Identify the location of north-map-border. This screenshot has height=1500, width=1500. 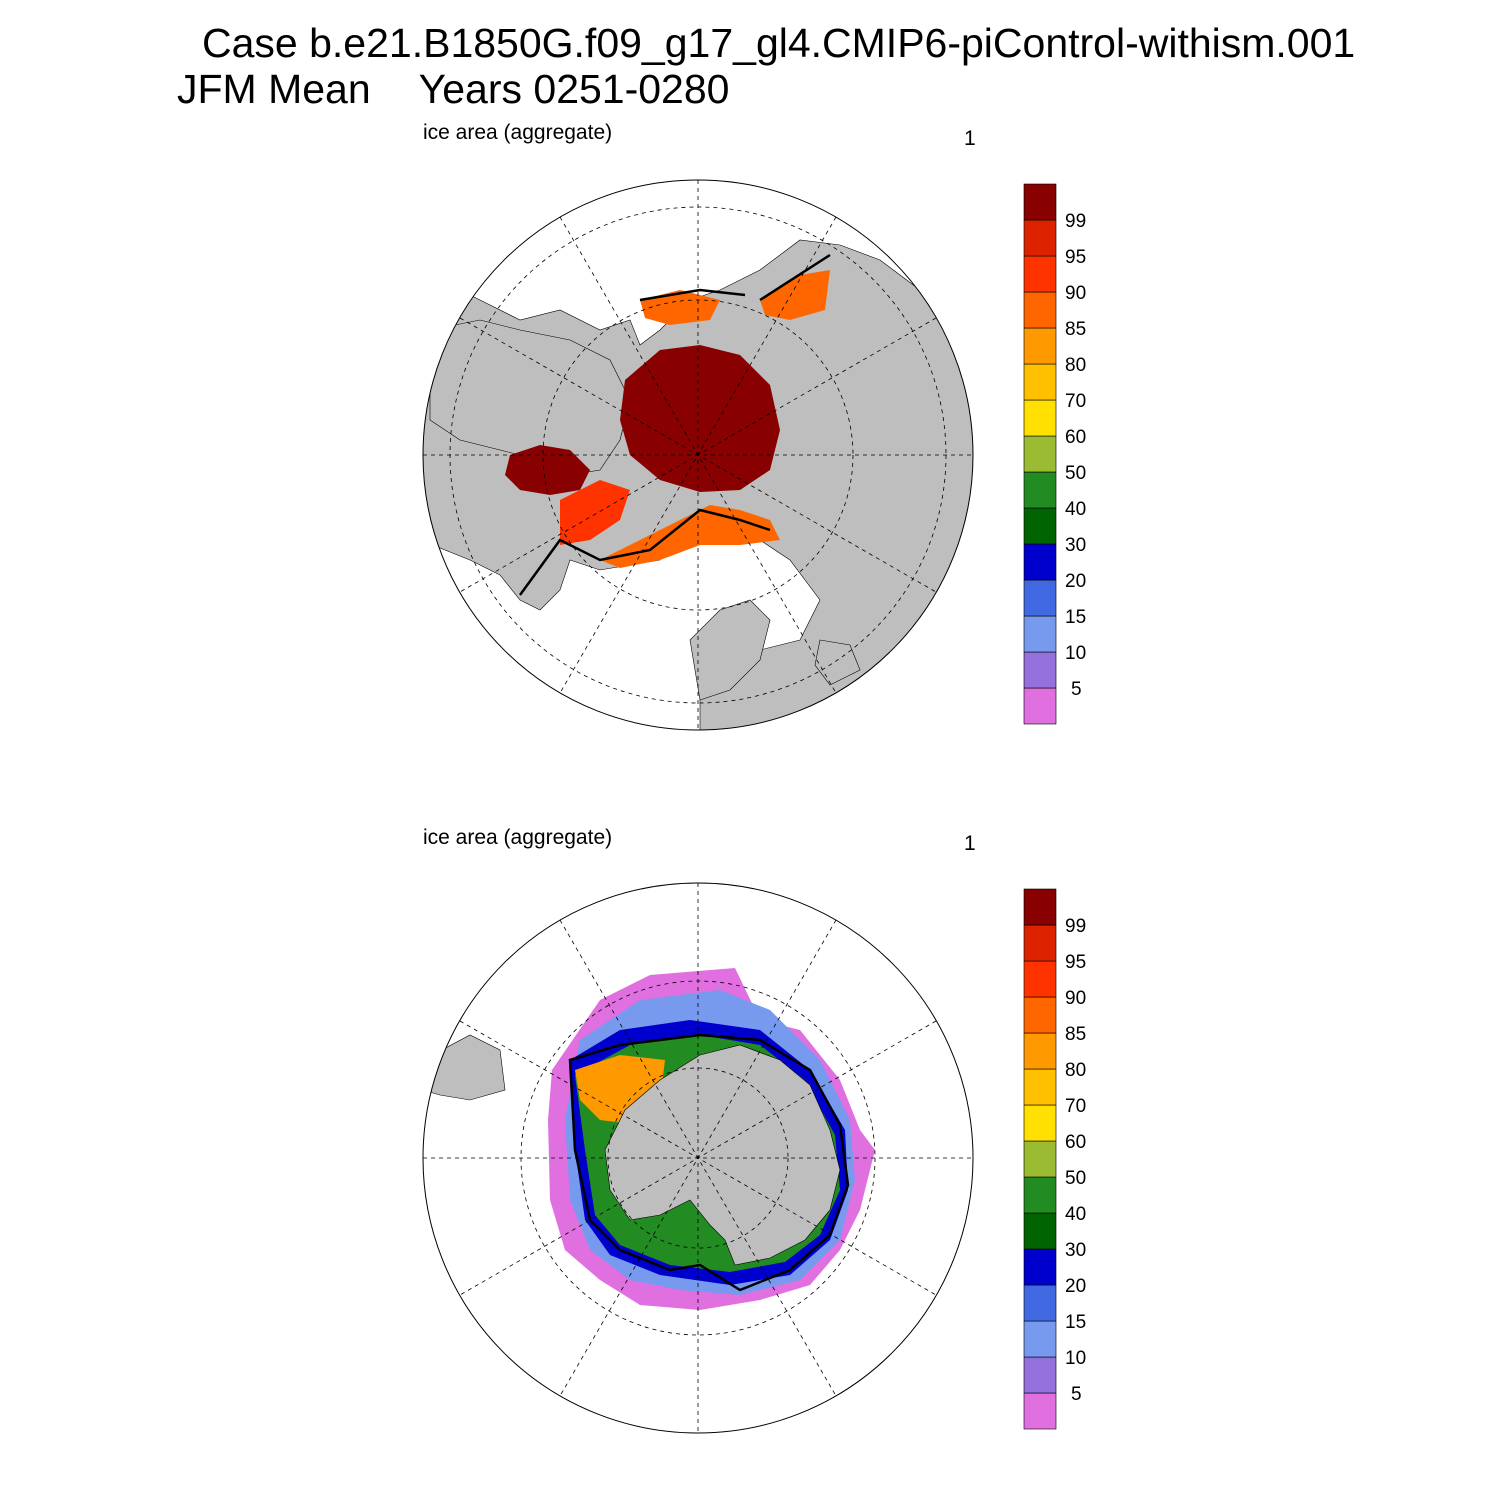
(698, 455).